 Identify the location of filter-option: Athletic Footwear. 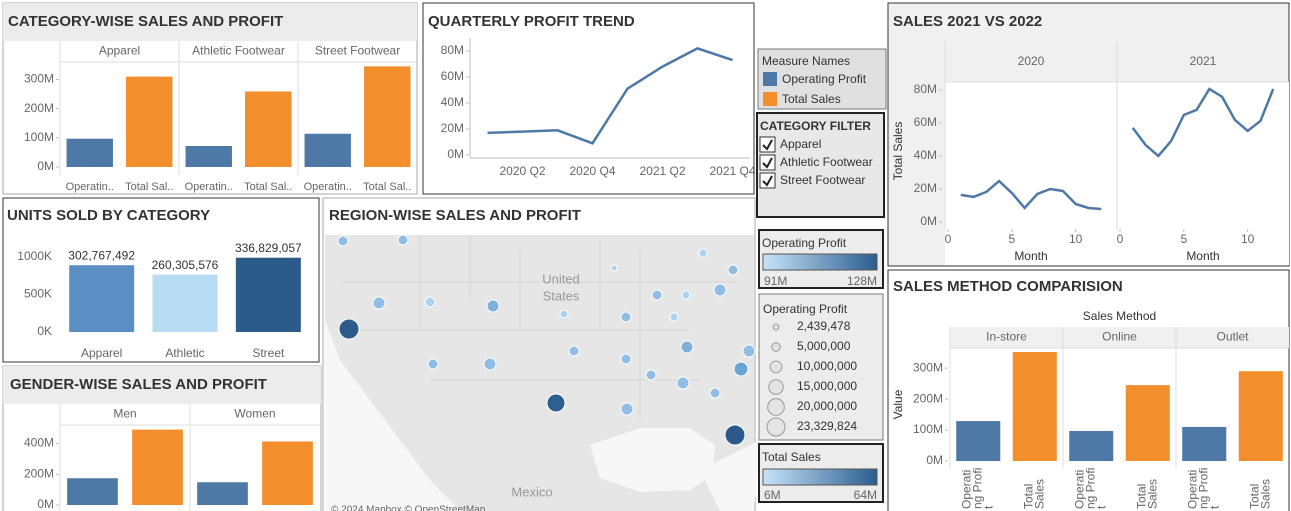
(826, 162).